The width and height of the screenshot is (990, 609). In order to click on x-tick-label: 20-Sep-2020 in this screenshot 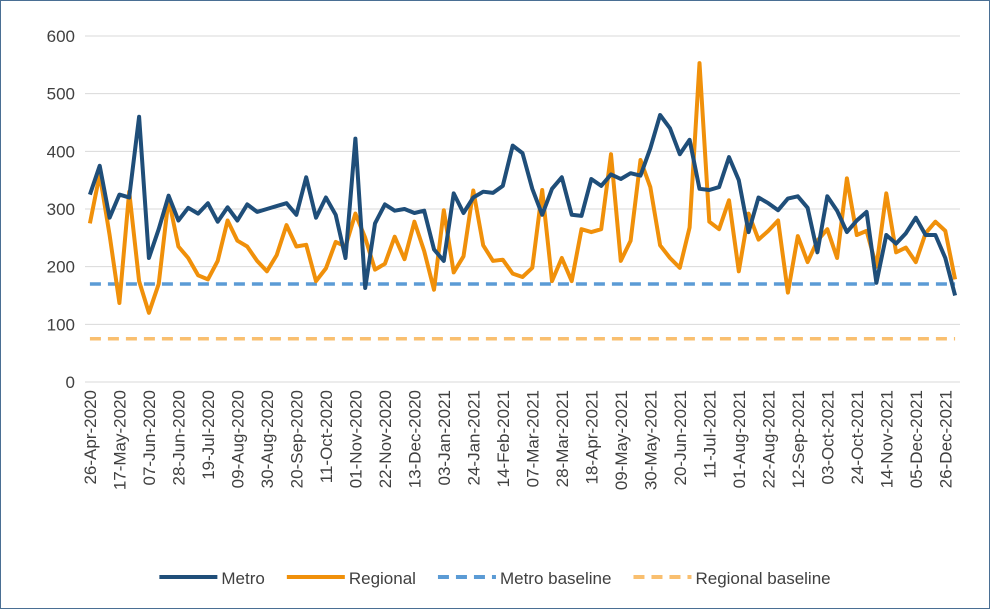, I will do `click(296, 439)`.